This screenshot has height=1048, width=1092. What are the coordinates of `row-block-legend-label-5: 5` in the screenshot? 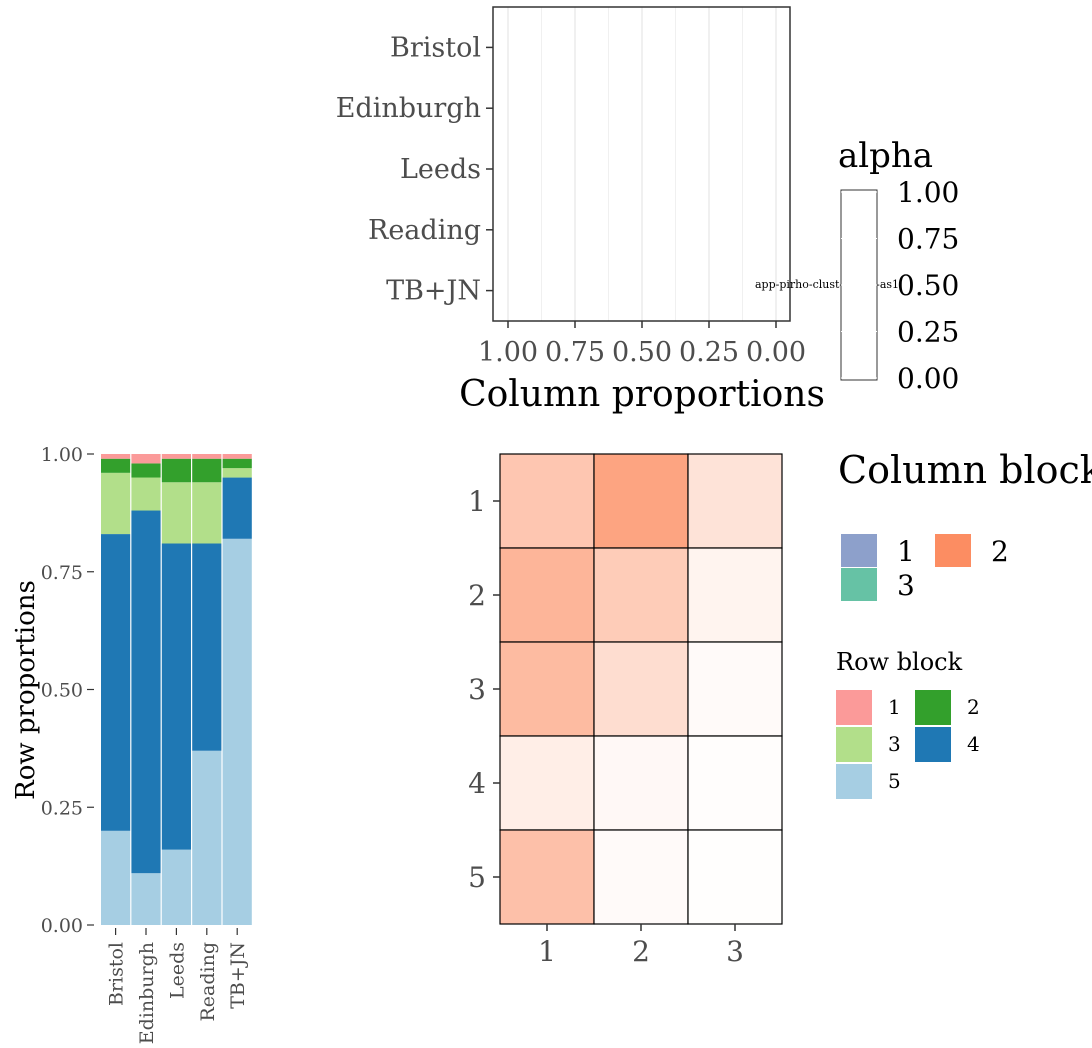 It's located at (894, 781).